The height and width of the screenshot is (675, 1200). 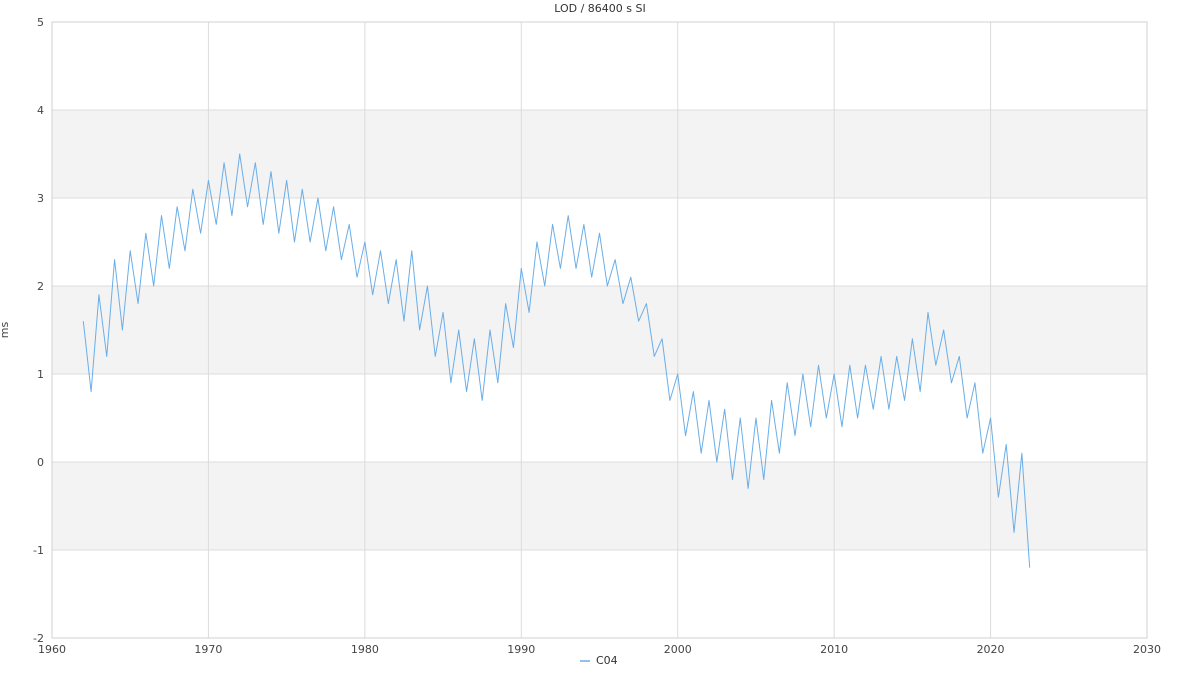 What do you see at coordinates (40, 198) in the screenshot?
I see `y-tick-label: 3` at bounding box center [40, 198].